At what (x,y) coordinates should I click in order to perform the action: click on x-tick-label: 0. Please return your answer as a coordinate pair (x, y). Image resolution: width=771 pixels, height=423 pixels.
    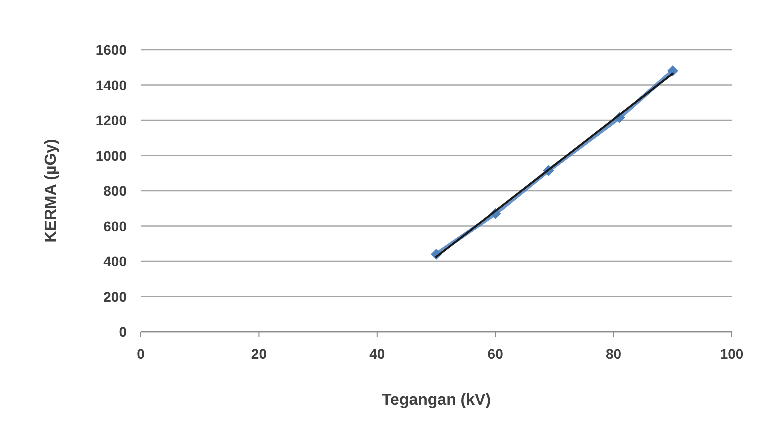
    Looking at the image, I should click on (141, 354).